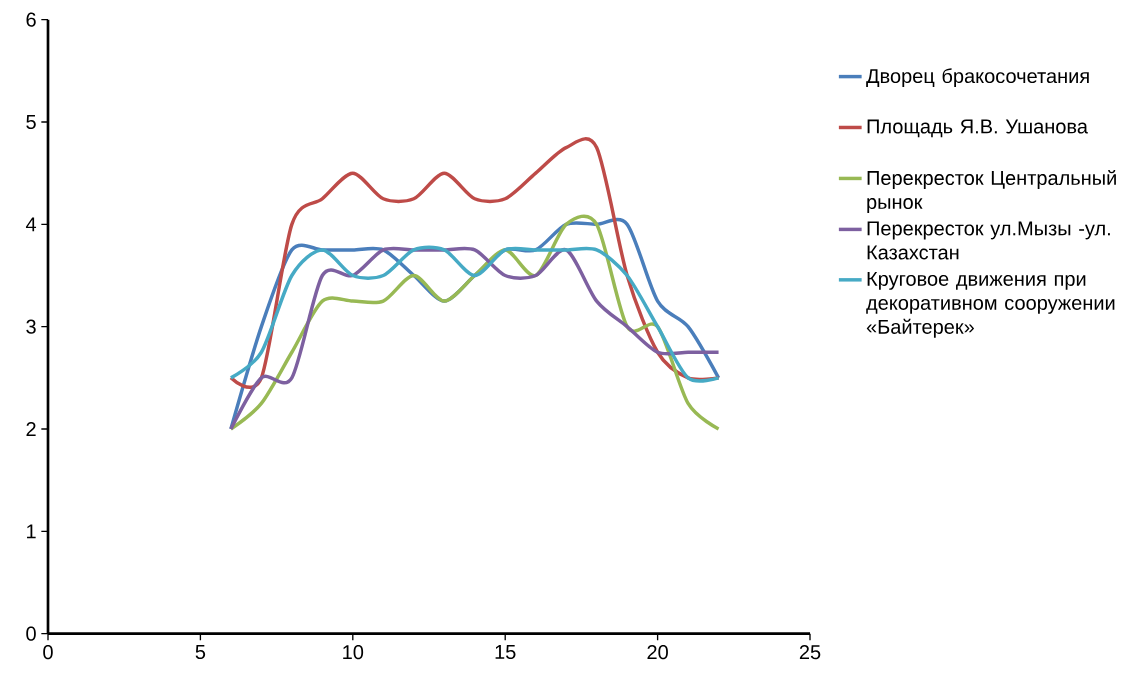 This screenshot has width=1141, height=679. Describe the element at coordinates (810, 652) in the screenshot. I see `x-tick-label: 25` at that location.